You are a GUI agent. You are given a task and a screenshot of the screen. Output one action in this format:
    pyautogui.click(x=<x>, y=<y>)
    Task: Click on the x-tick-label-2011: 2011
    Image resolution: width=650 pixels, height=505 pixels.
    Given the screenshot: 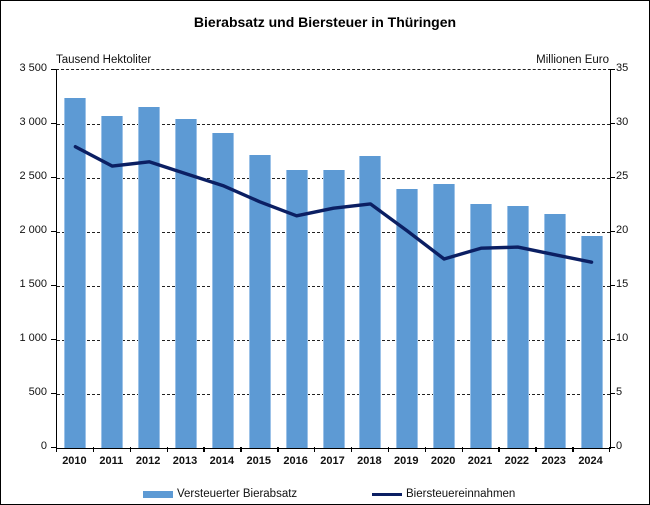 What is the action you would take?
    pyautogui.click(x=111, y=461)
    